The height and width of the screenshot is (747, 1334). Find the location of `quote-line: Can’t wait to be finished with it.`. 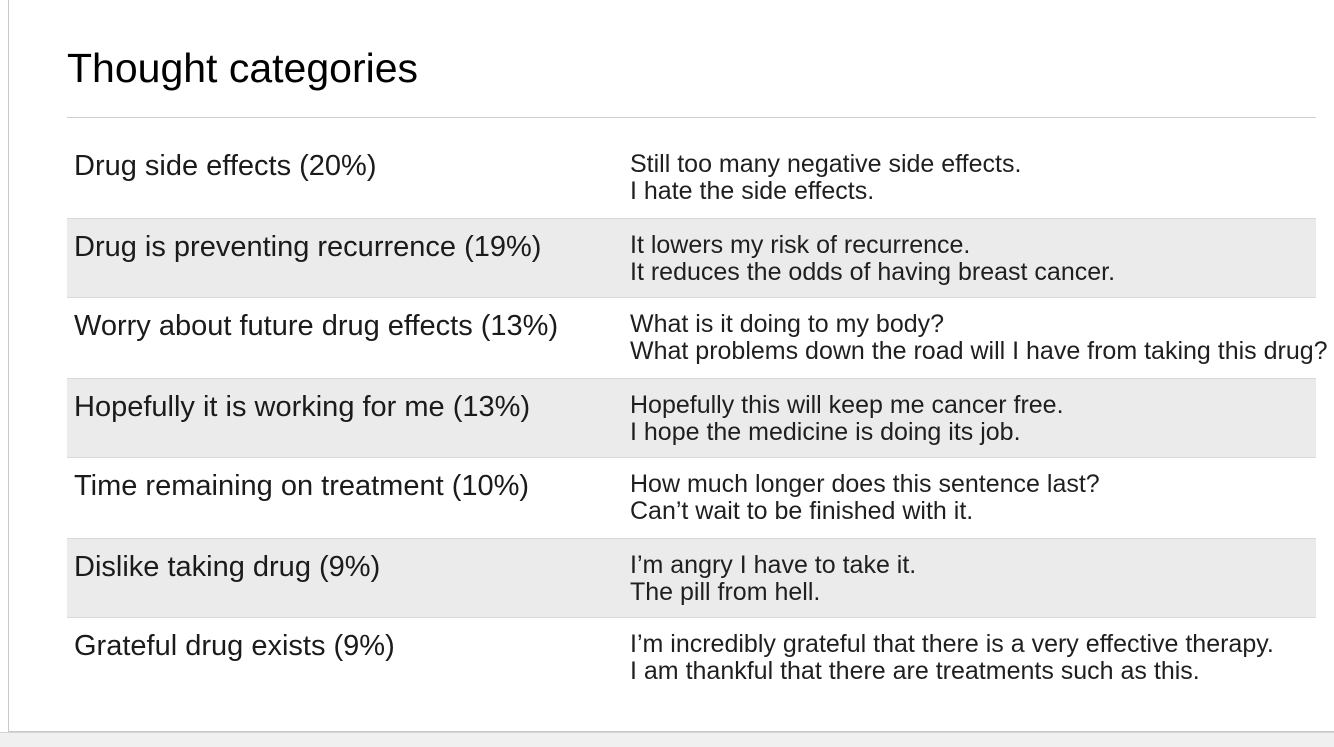

quote-line: Can’t wait to be finished with it. is located at coordinates (802, 511).